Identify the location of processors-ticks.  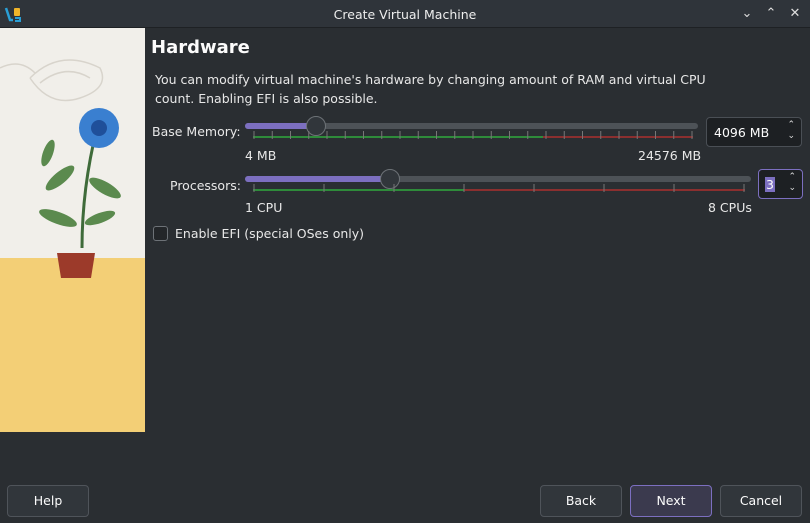
(499, 188).